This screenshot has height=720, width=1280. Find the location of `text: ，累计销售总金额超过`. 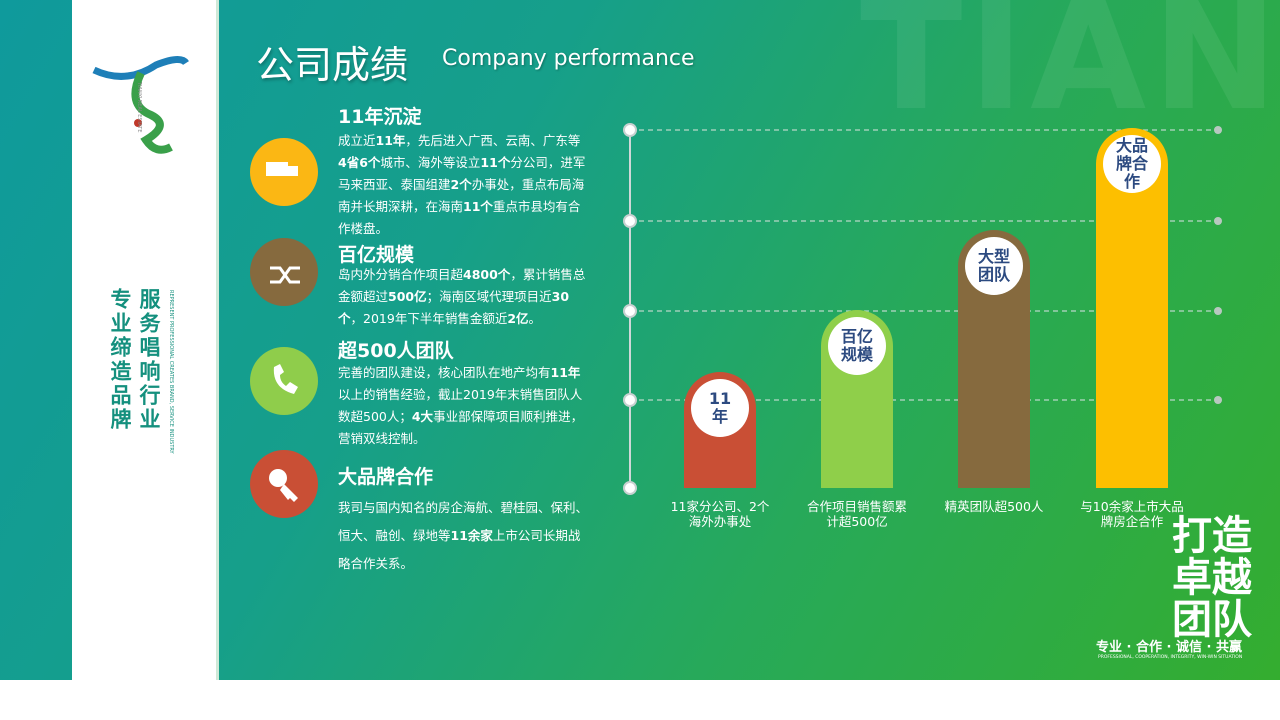

text: ，累计销售总金额超过 is located at coordinates (462, 285).